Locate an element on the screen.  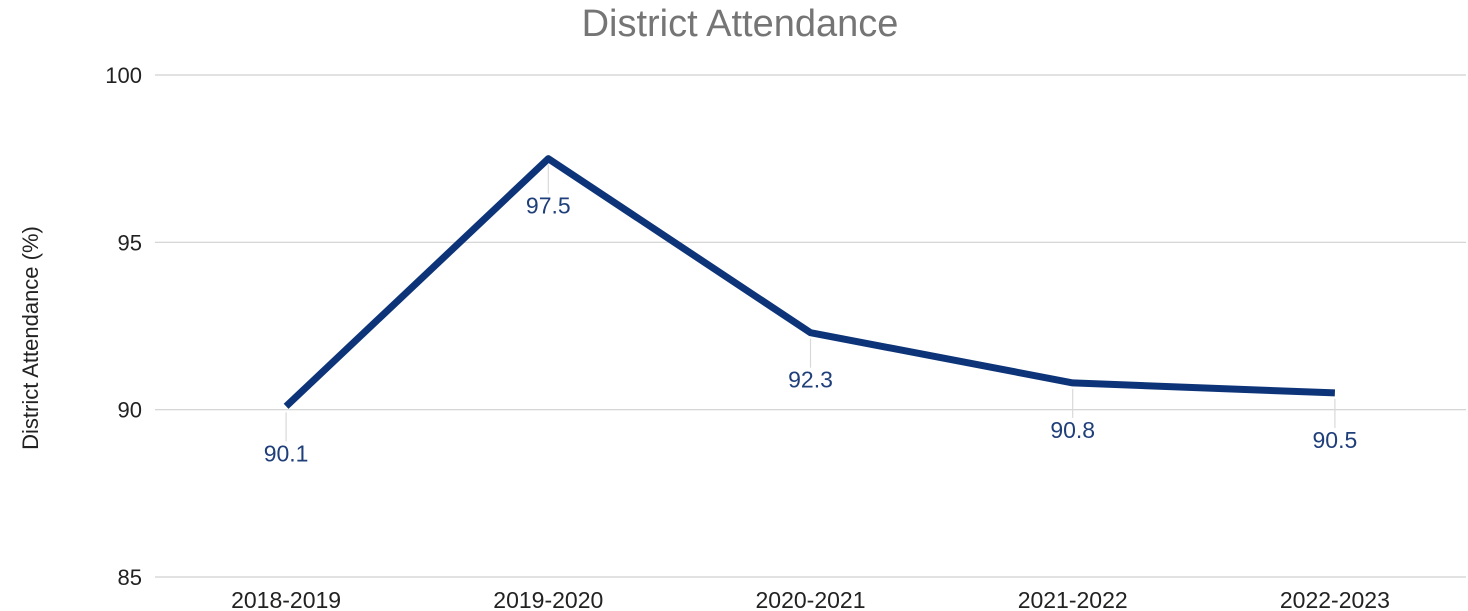
y-axis-label: District Attendance (%) is located at coordinates (30, 338).